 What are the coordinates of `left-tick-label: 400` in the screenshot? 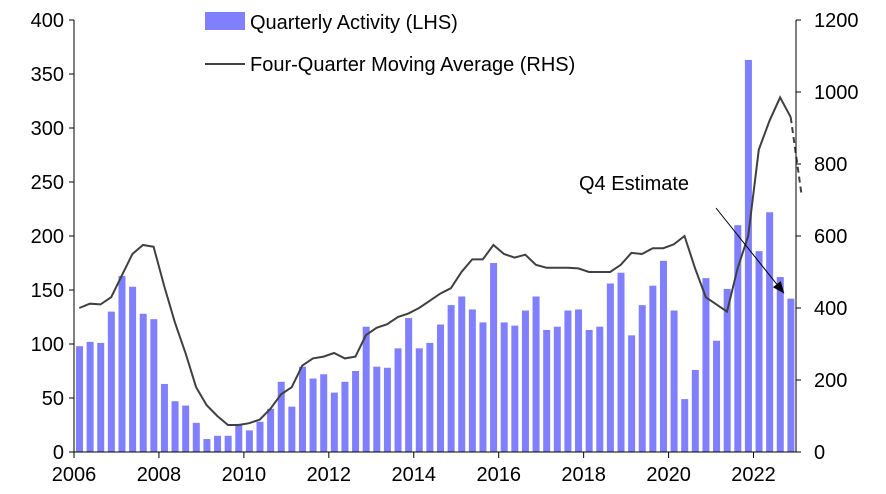 It's located at (47, 21).